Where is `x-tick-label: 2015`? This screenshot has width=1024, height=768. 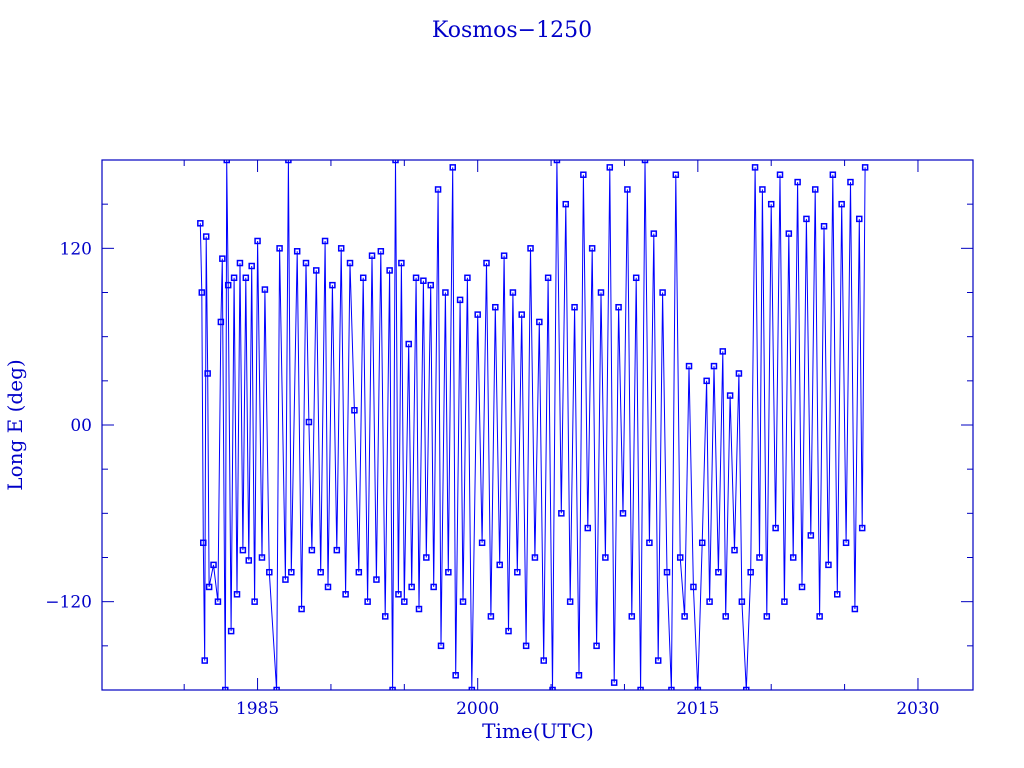 x-tick-label: 2015 is located at coordinates (697, 709).